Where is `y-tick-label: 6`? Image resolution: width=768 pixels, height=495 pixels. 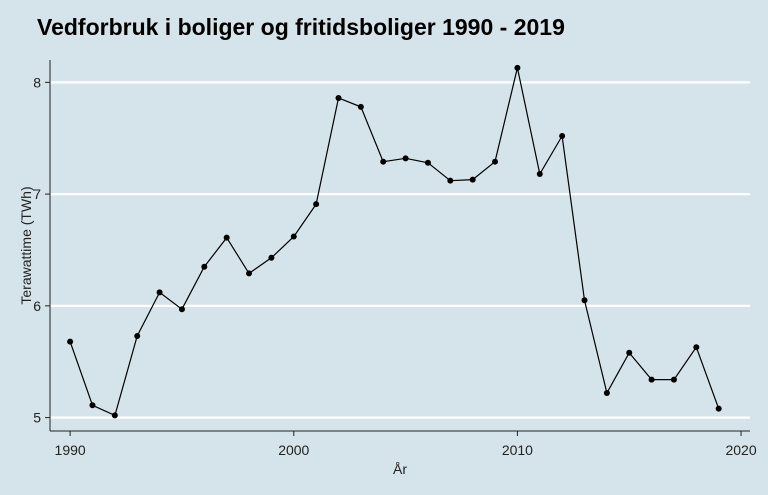
y-tick-label: 6 is located at coordinates (37, 306).